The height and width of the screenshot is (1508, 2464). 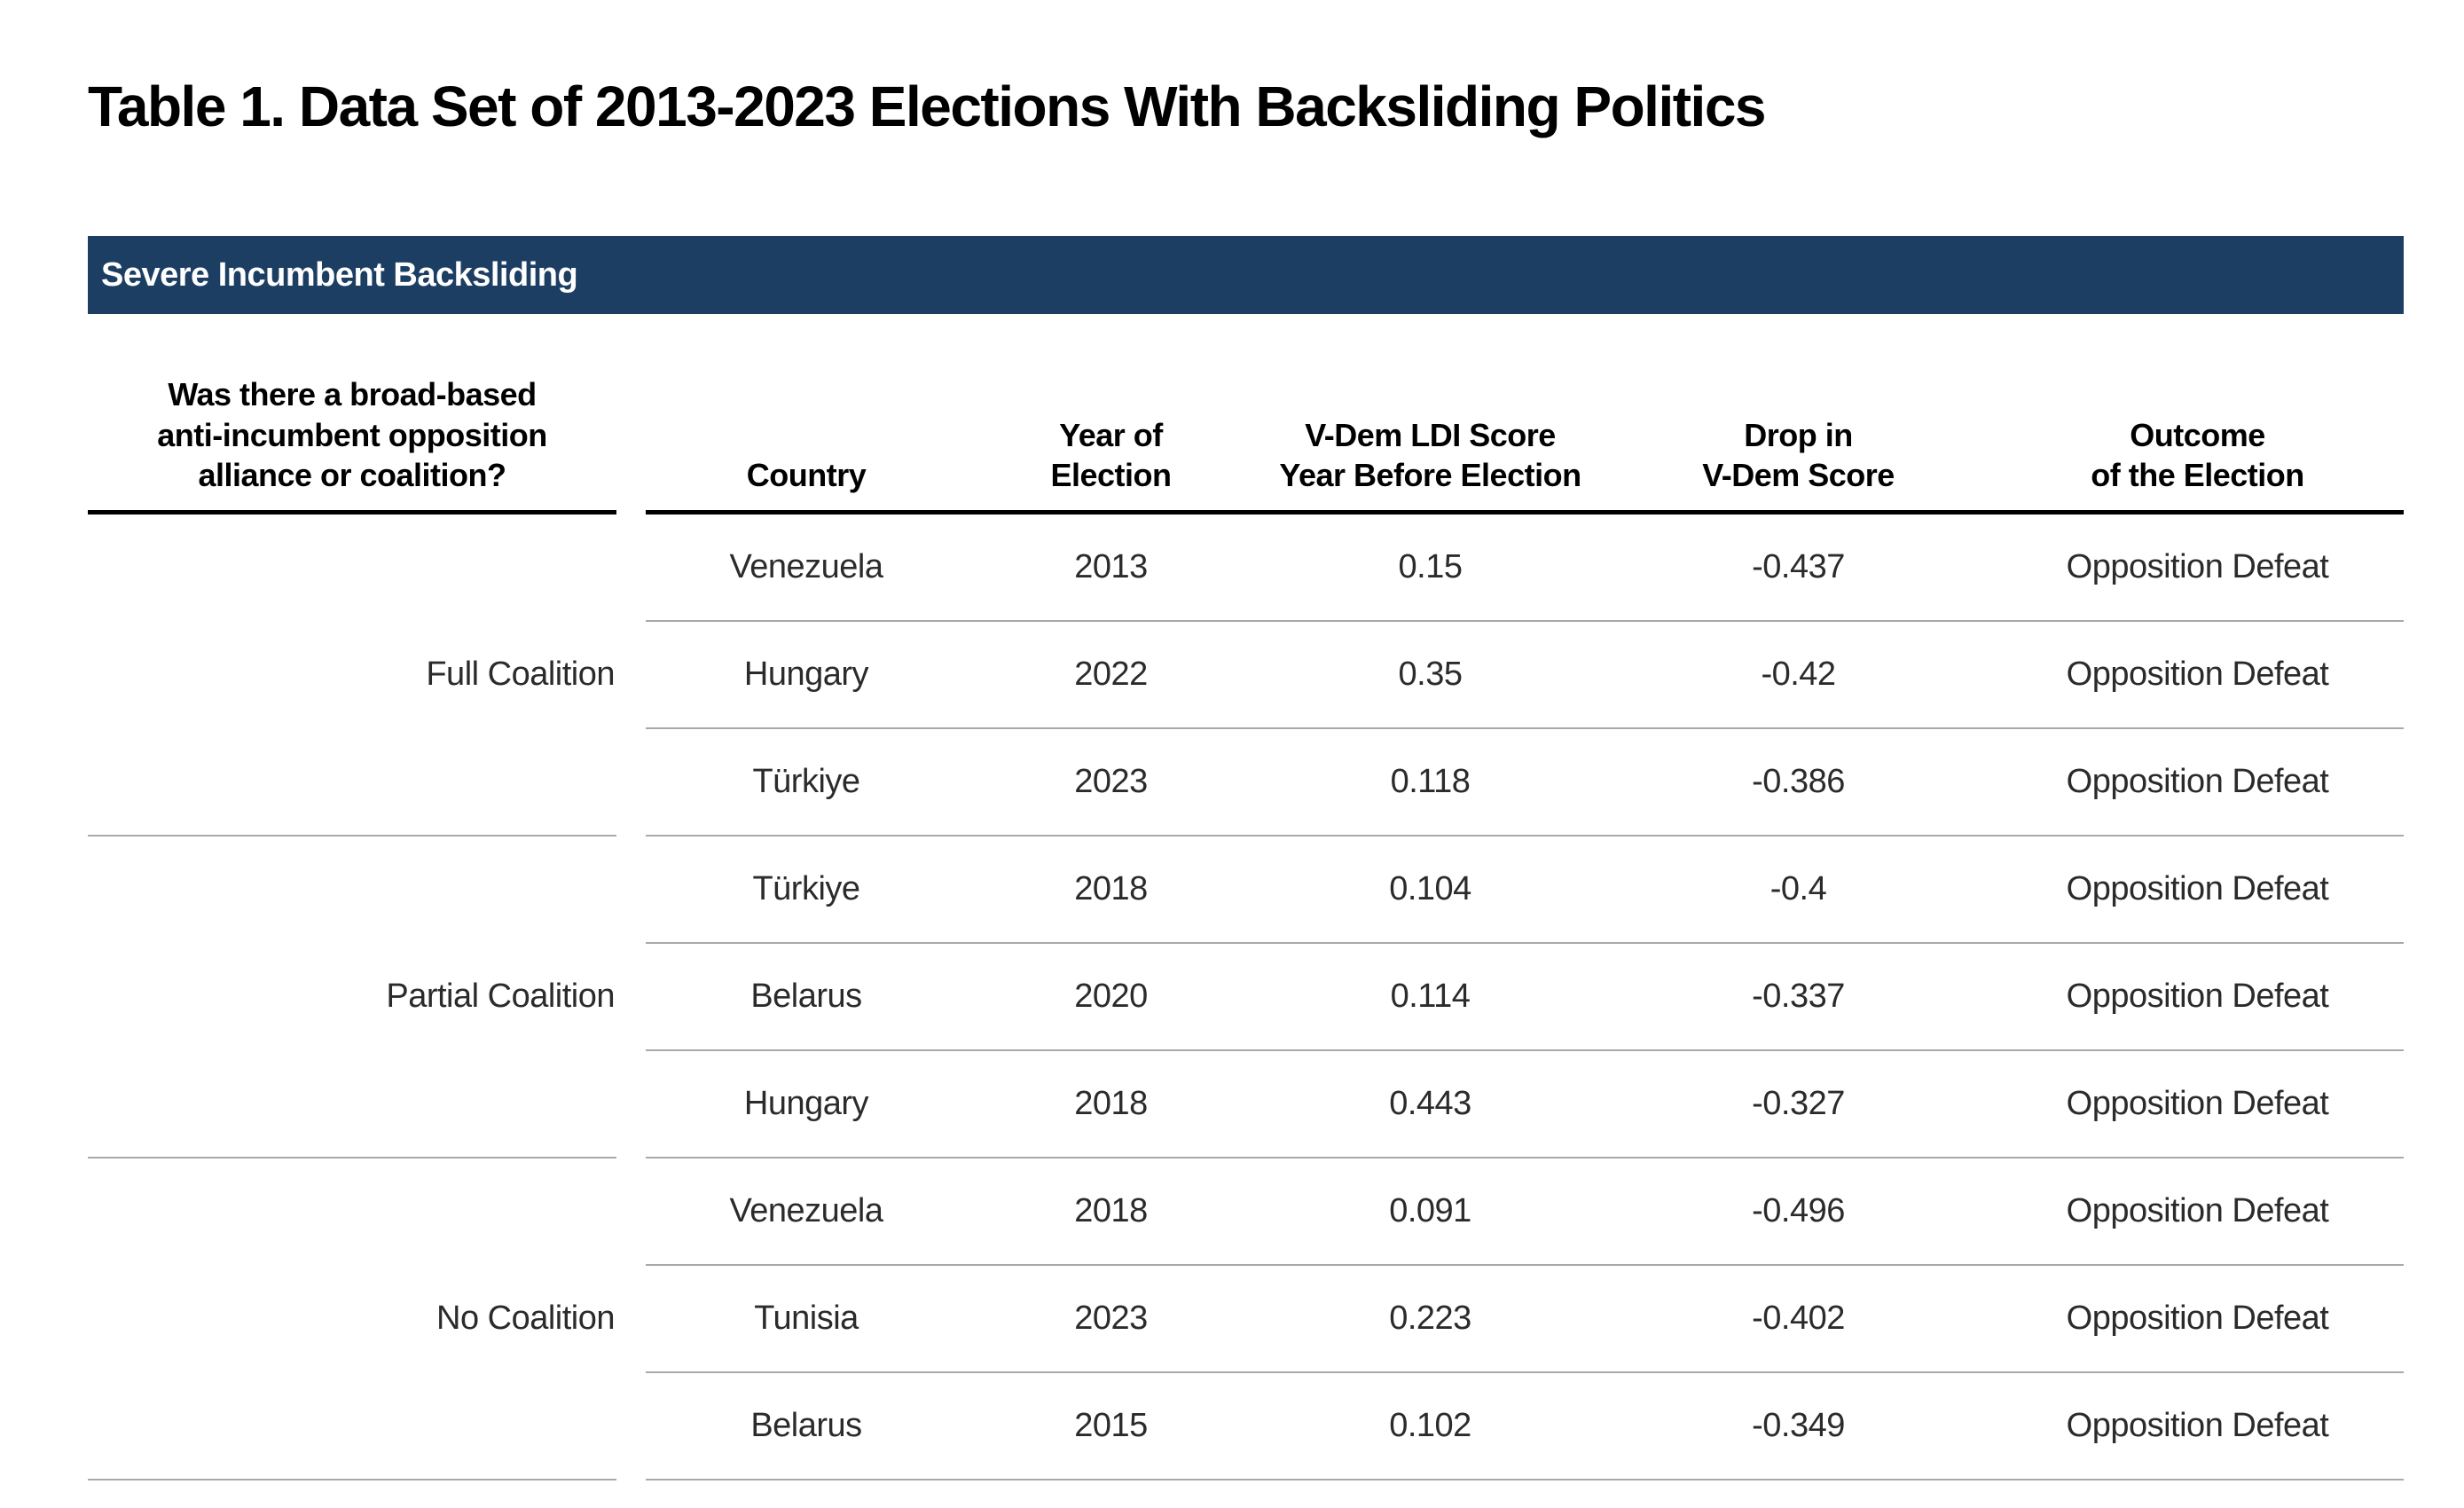 What do you see at coordinates (1798, 997) in the screenshot?
I see `cell-drop: -0.337` at bounding box center [1798, 997].